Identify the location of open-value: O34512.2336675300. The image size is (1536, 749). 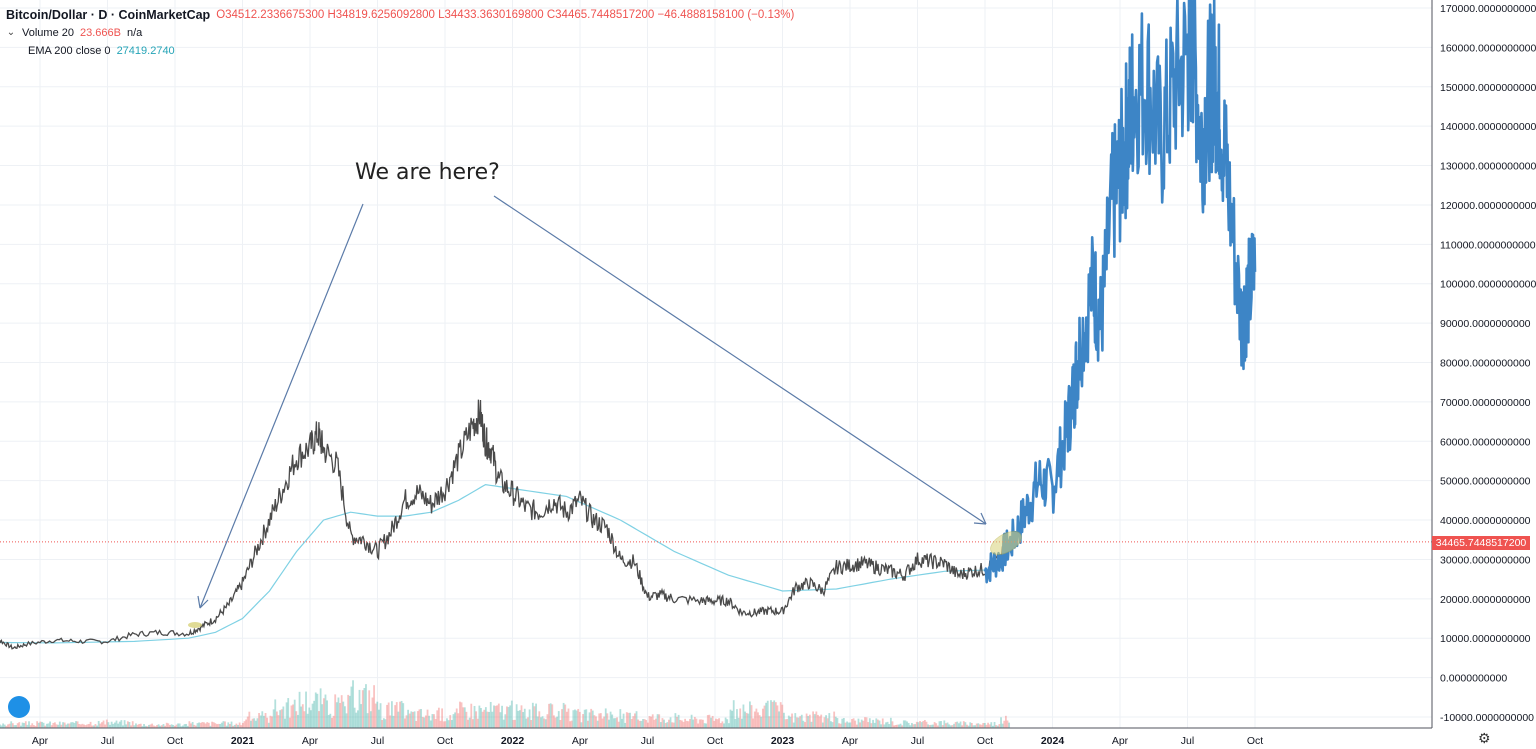
(270, 15).